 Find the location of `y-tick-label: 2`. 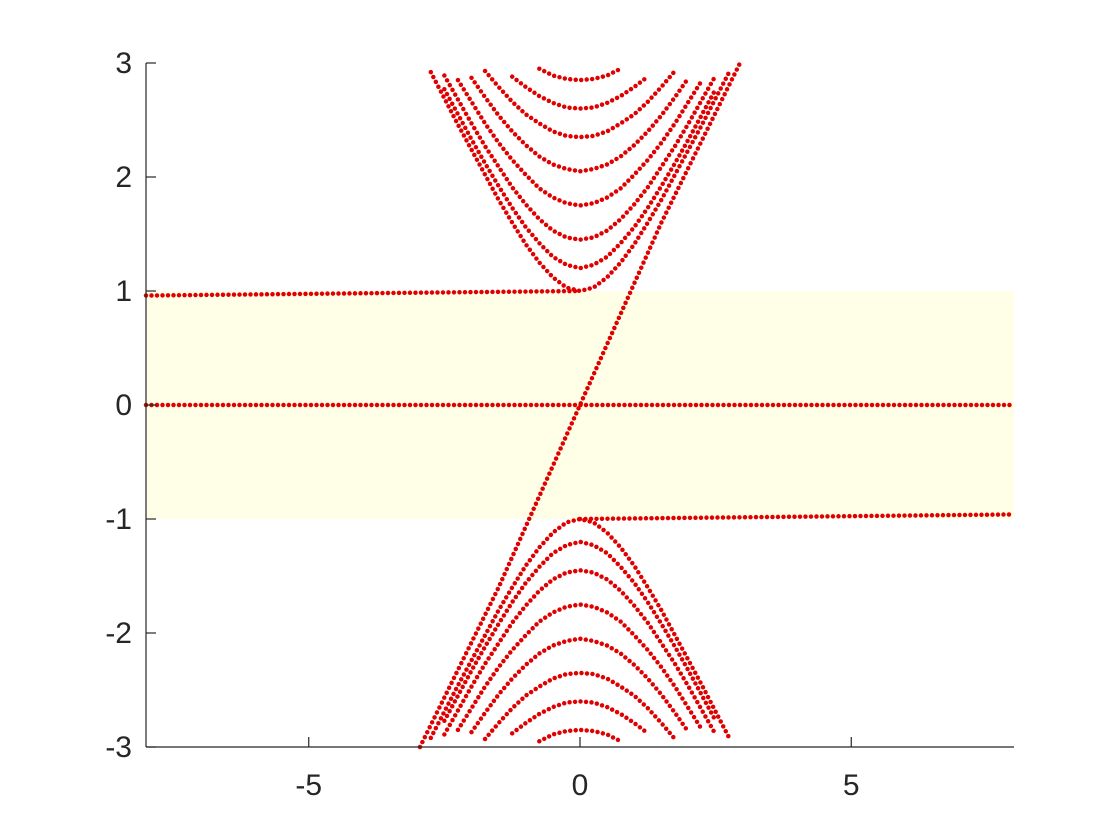

y-tick-label: 2 is located at coordinates (123, 177).